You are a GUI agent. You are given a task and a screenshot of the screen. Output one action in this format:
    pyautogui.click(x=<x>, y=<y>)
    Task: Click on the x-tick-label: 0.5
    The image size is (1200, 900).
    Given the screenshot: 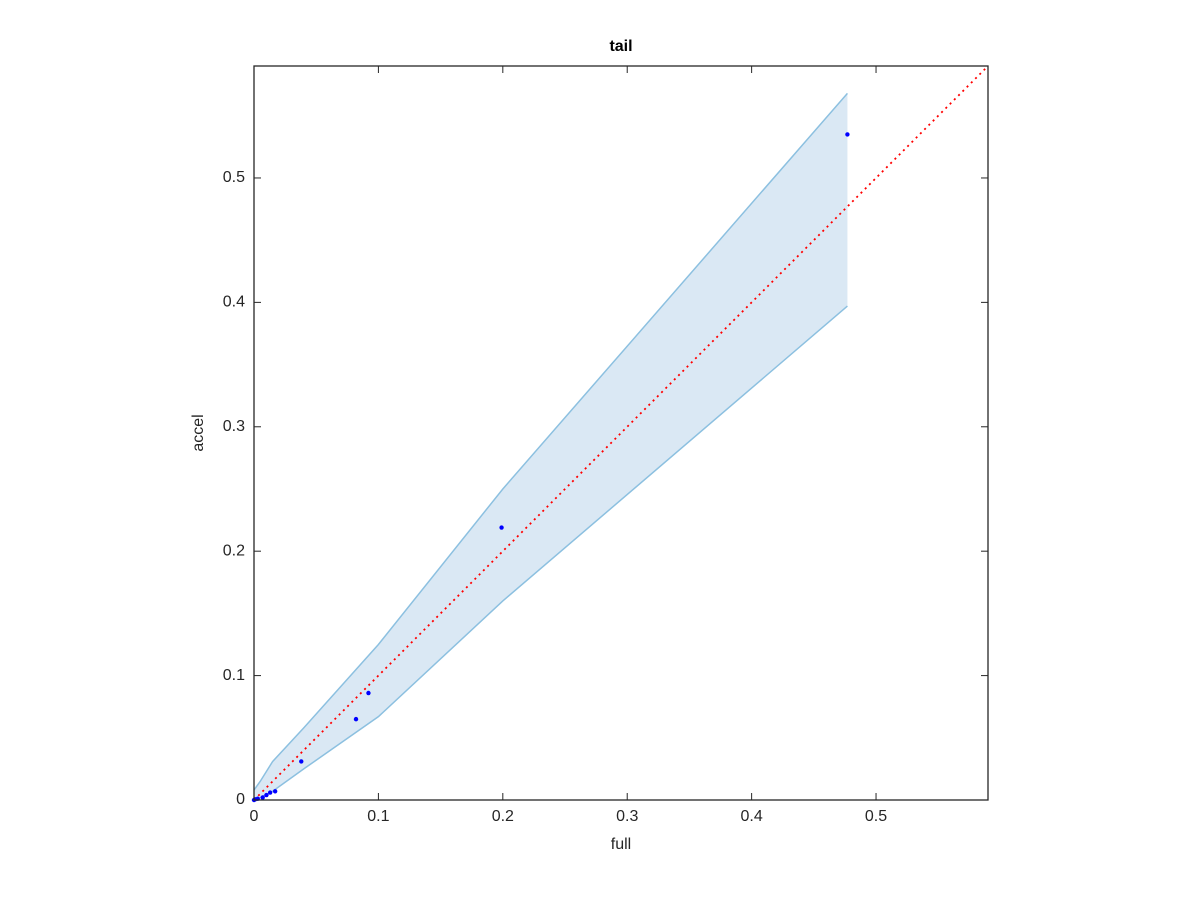 What is the action you would take?
    pyautogui.click(x=876, y=816)
    